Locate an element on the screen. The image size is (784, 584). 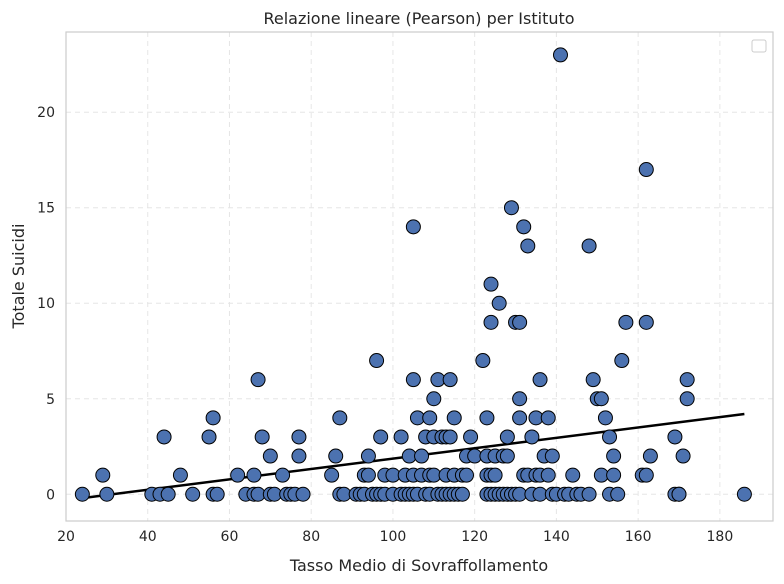
x-tick-labels: 20 40 60 80 100 120 140 160 180 is located at coordinates (395, 537).